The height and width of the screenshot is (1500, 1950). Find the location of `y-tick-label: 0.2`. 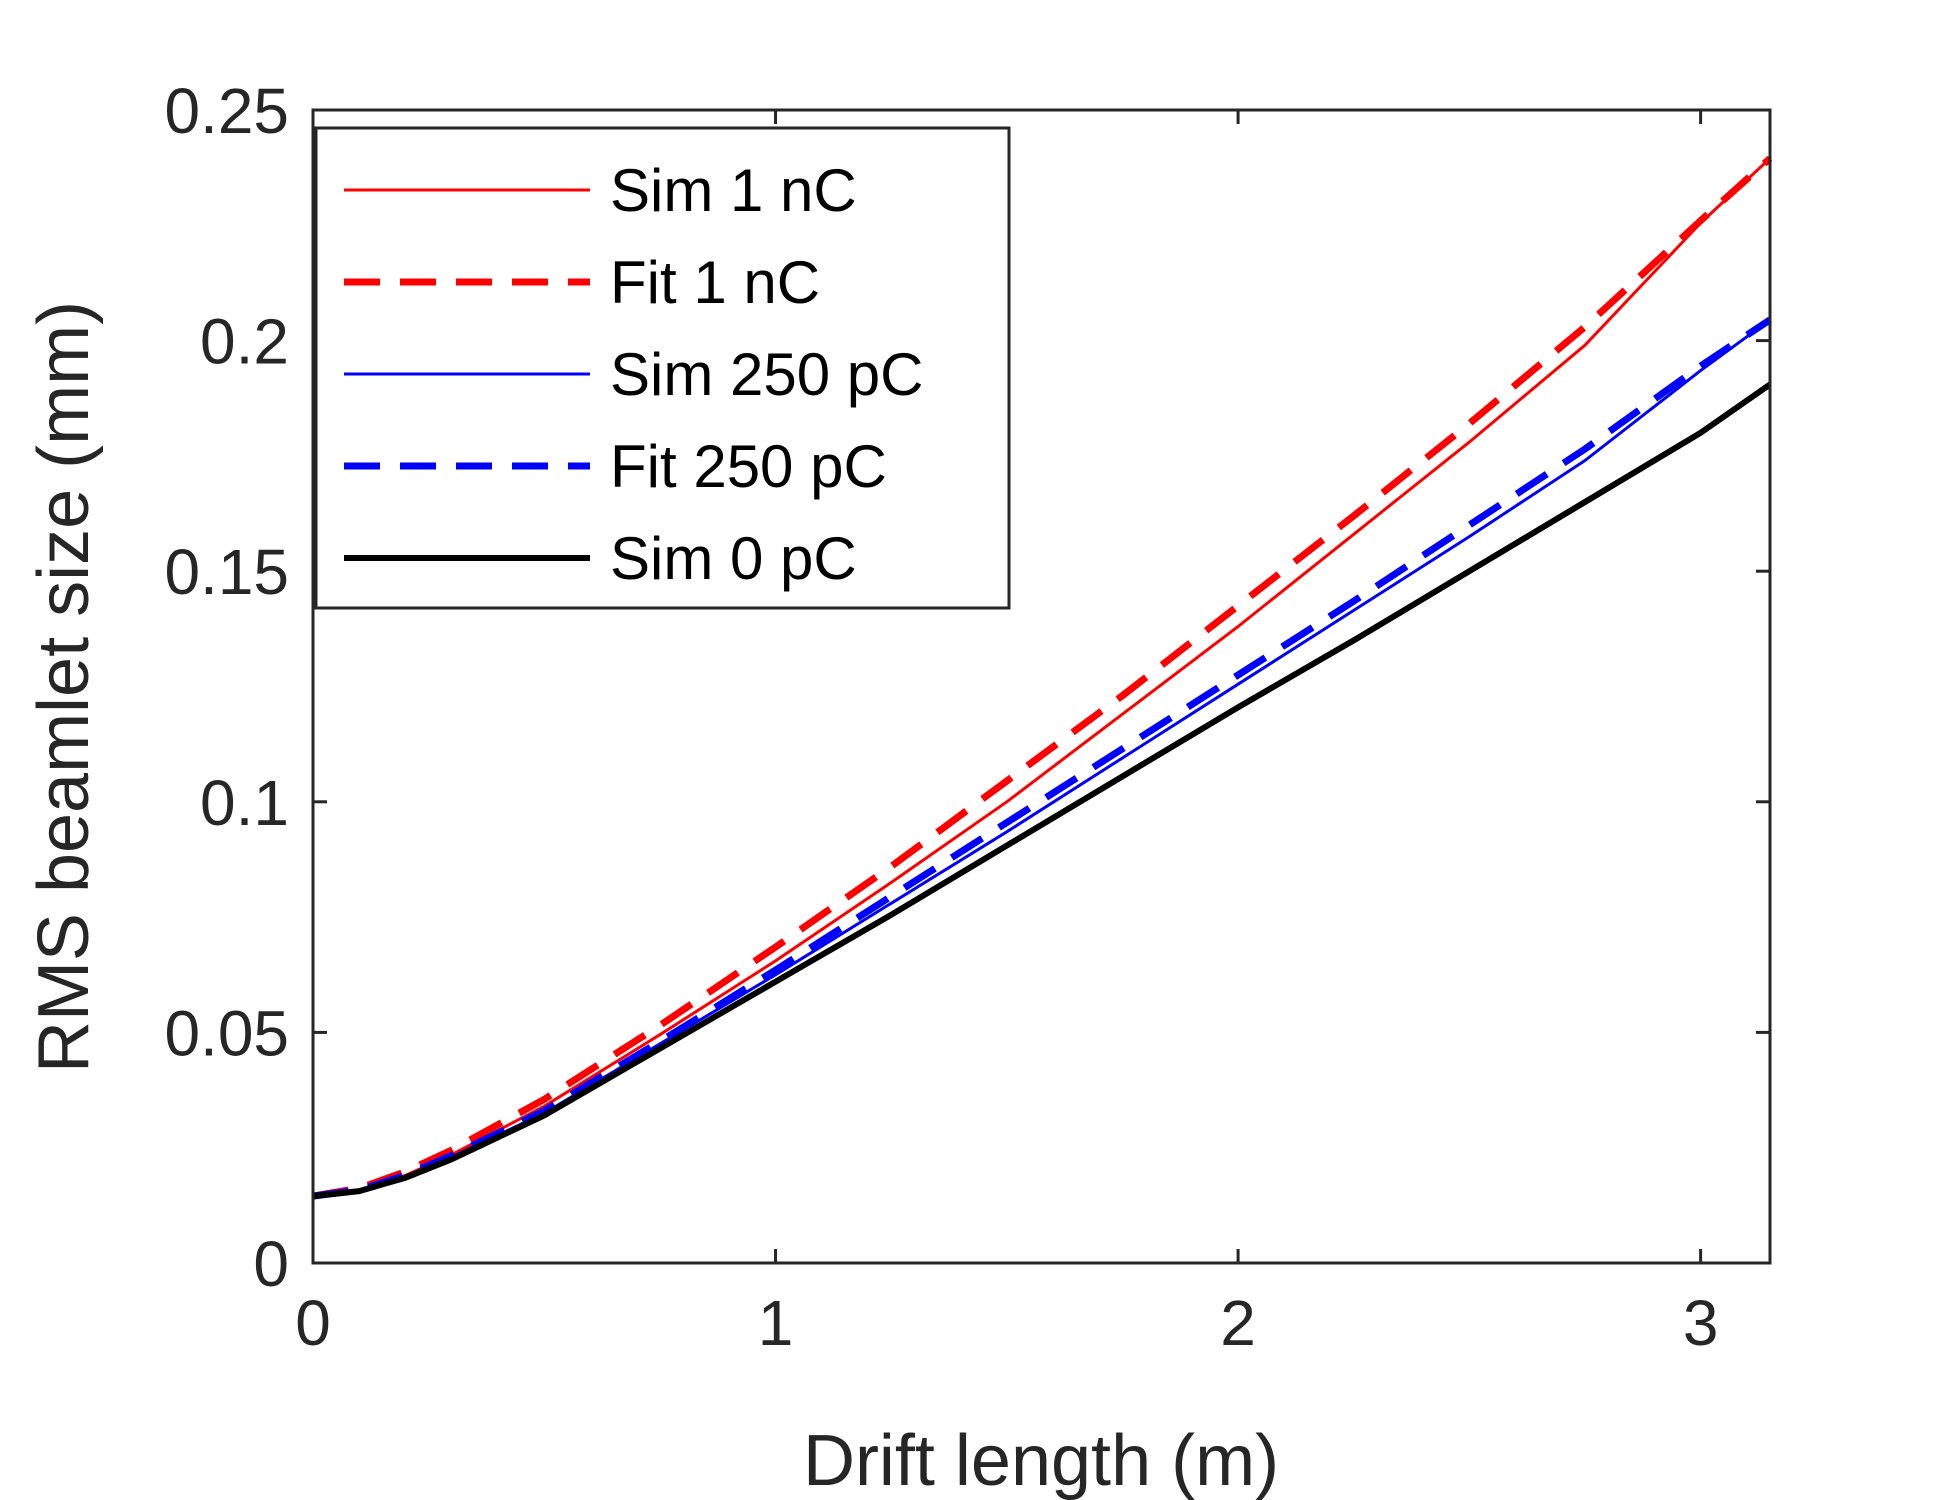

y-tick-label: 0.2 is located at coordinates (244, 342).